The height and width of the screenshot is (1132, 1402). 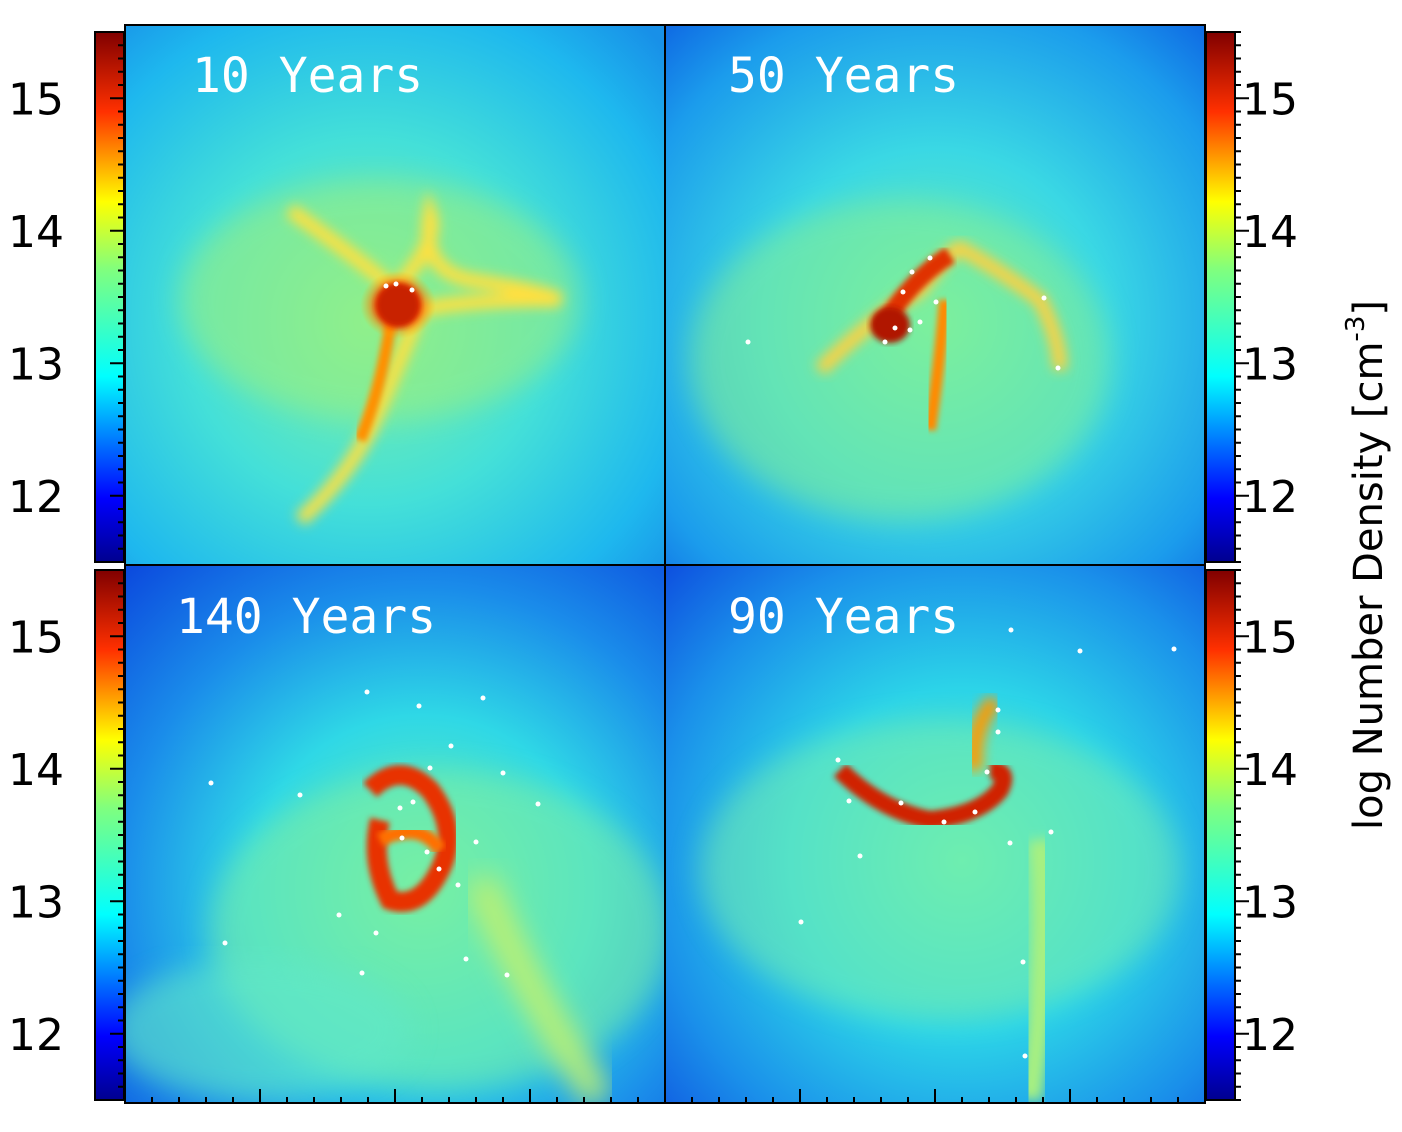 What do you see at coordinates (1220, 835) in the screenshot?
I see `colorbar-right-bottom` at bounding box center [1220, 835].